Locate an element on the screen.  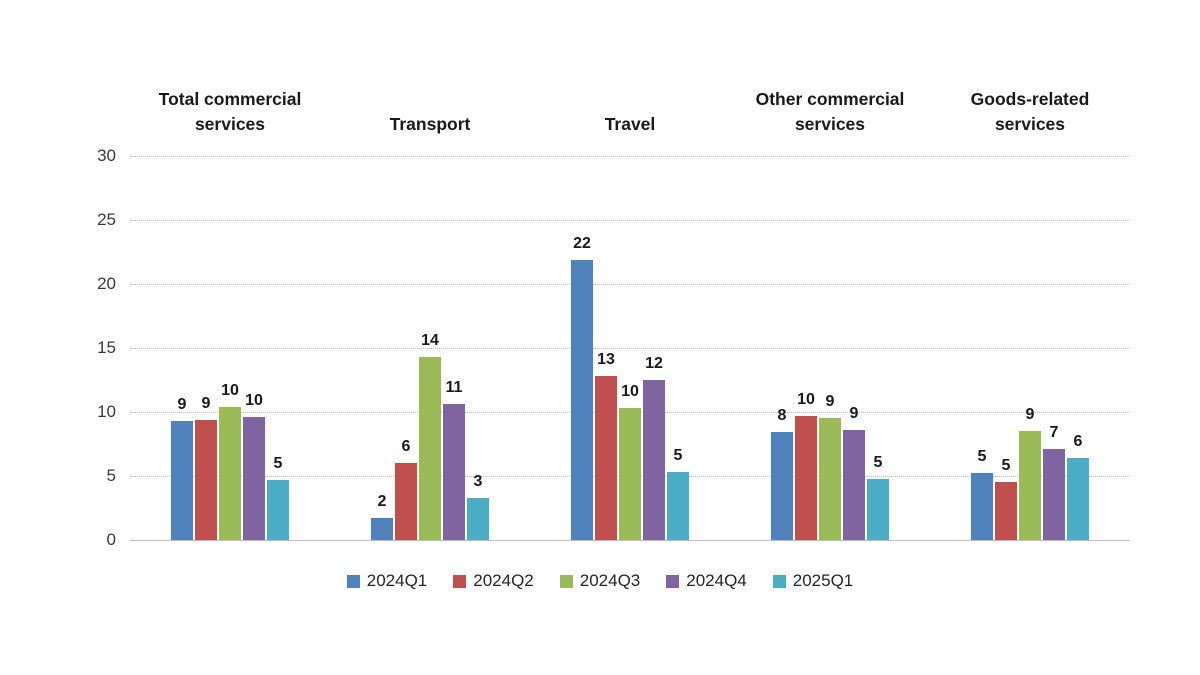
category-title-text: Other commercial services is located at coordinates (830, 111).